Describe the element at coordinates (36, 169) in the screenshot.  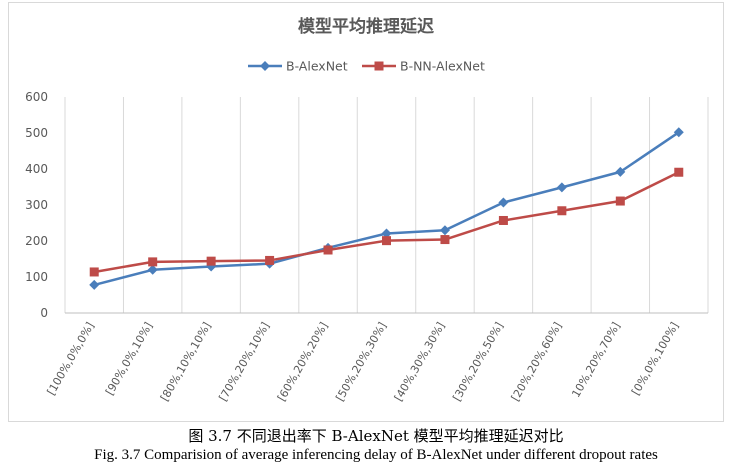
I see `y-tick-label: 400` at that location.